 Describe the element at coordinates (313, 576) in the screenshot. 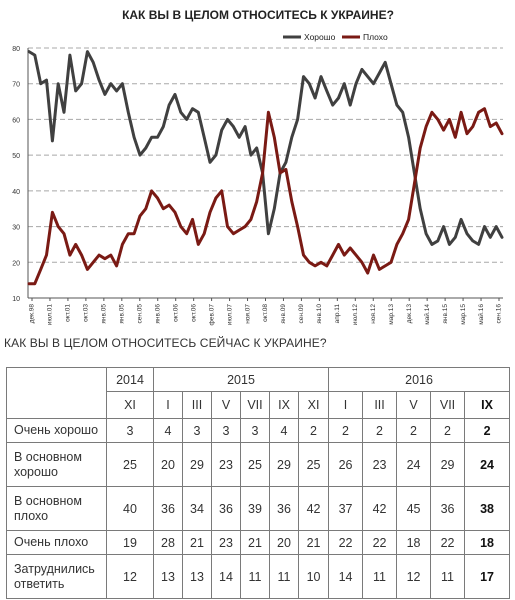

I see `value-cell: 10` at that location.